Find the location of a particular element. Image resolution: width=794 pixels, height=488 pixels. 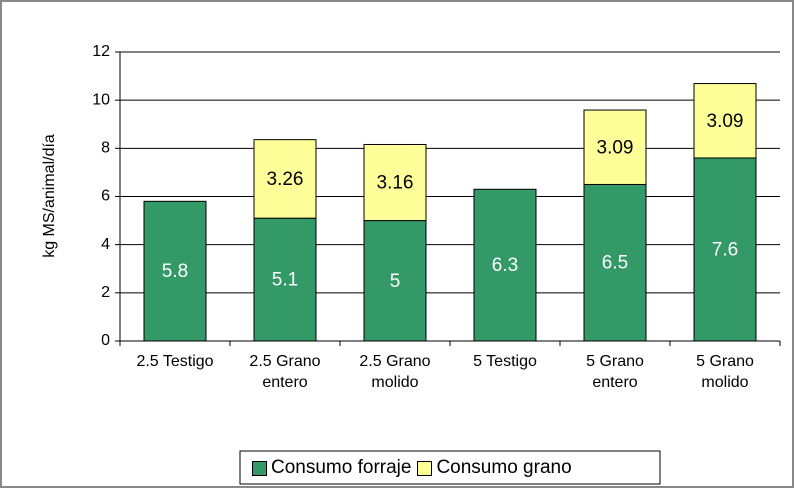

y-tick-label: 6 is located at coordinates (105, 196).